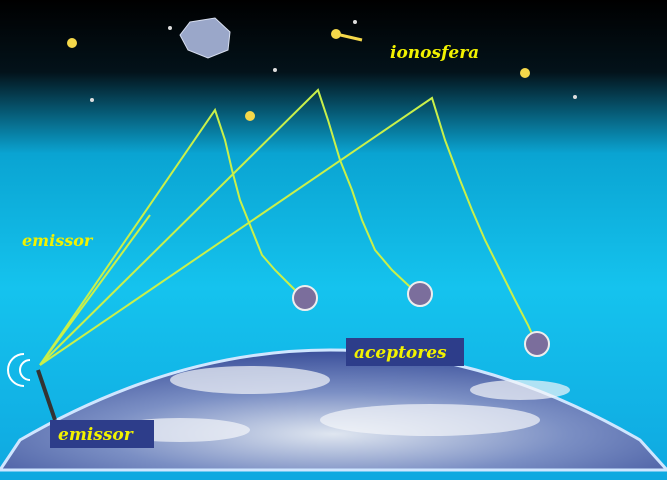  Describe the element at coordinates (349, 37) in the screenshot. I see `comet-tail` at that location.